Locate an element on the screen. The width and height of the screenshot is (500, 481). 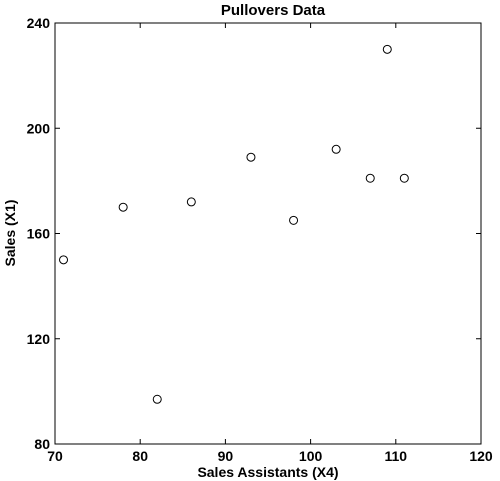
y-axis-label: Sales (X1) is located at coordinates (10, 233).